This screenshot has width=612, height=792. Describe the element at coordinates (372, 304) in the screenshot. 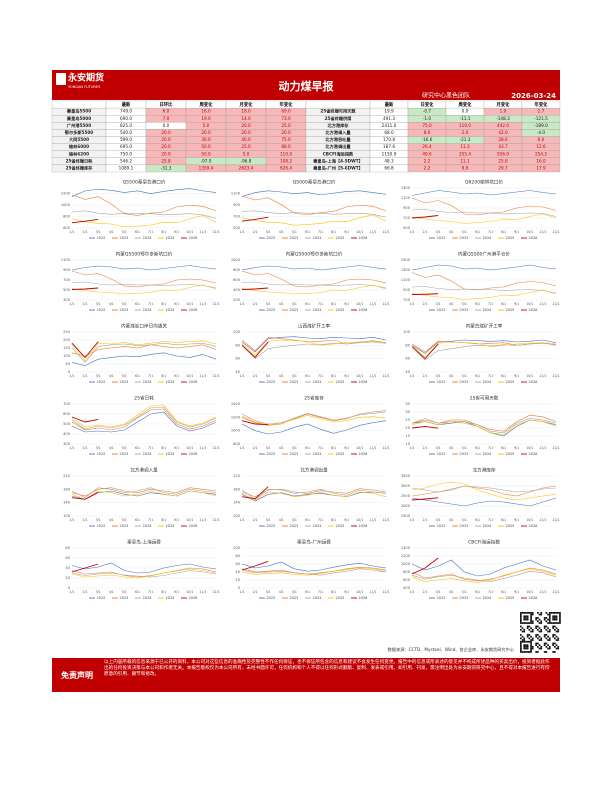

I see `x-tick-label: 11/1` at that location.